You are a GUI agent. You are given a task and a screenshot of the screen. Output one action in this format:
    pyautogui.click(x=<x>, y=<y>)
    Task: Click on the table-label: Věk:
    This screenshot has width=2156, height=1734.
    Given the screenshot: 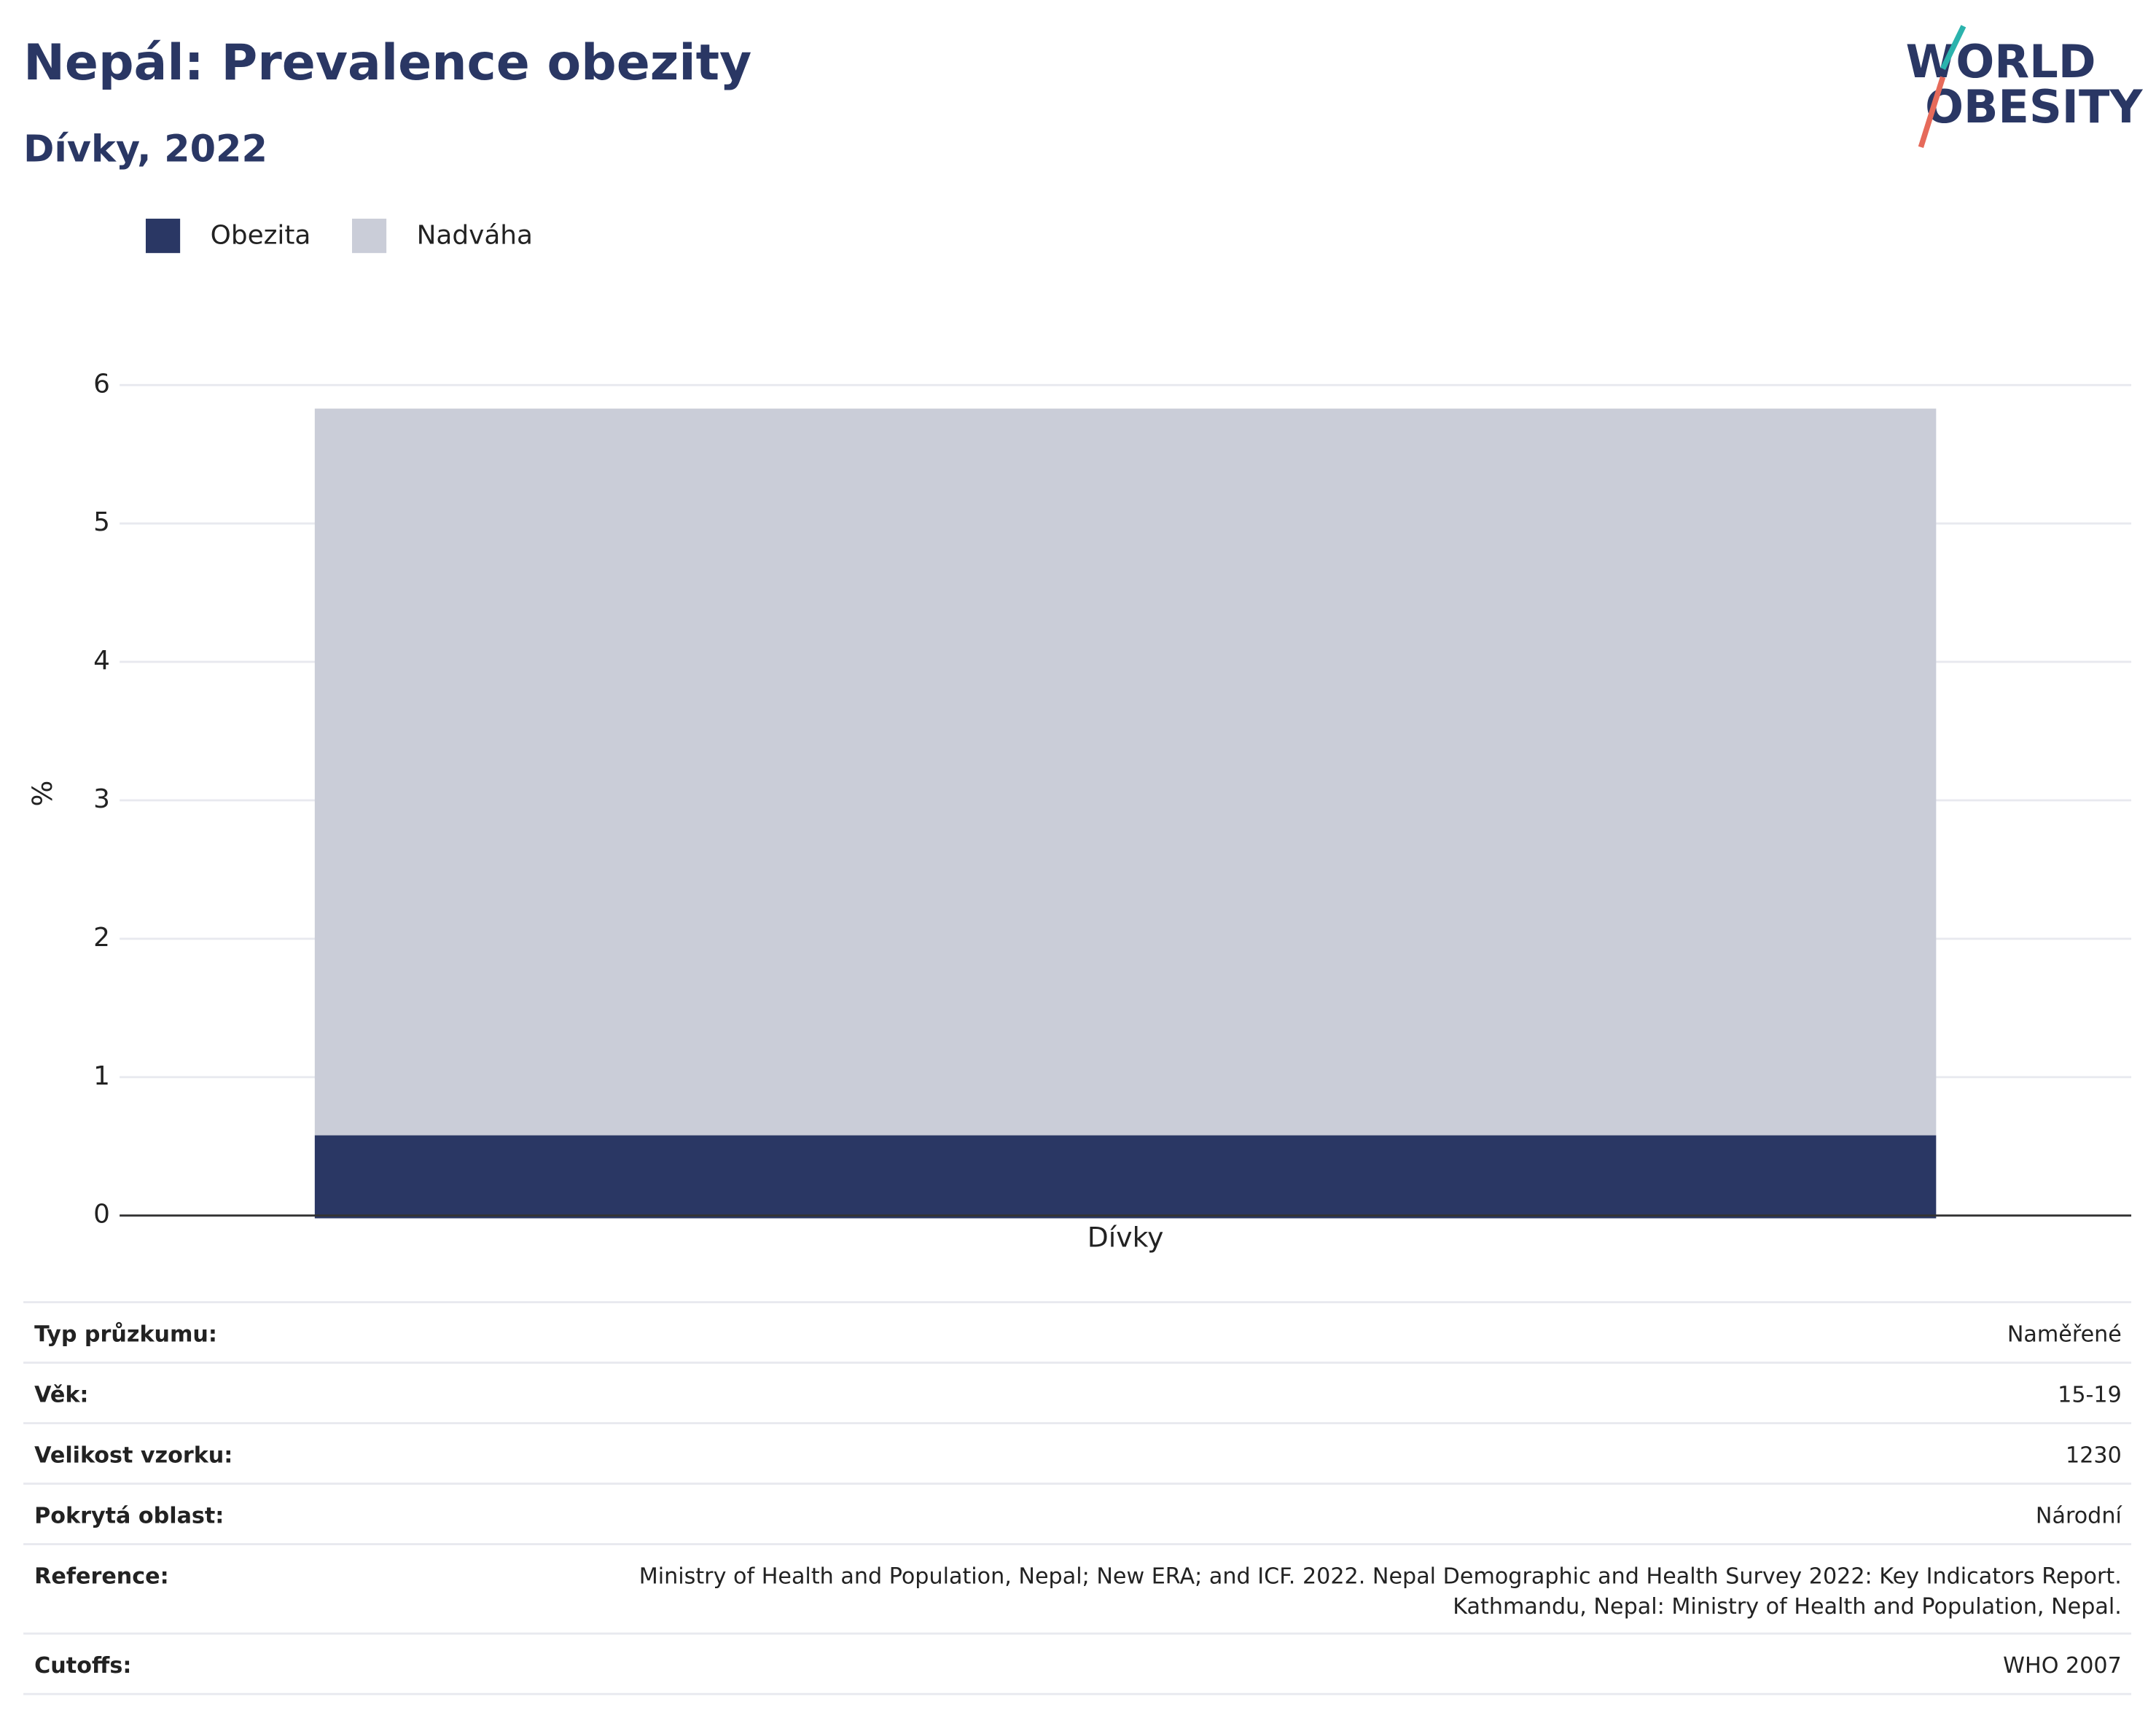 What is the action you would take?
    pyautogui.click(x=61, y=1395)
    